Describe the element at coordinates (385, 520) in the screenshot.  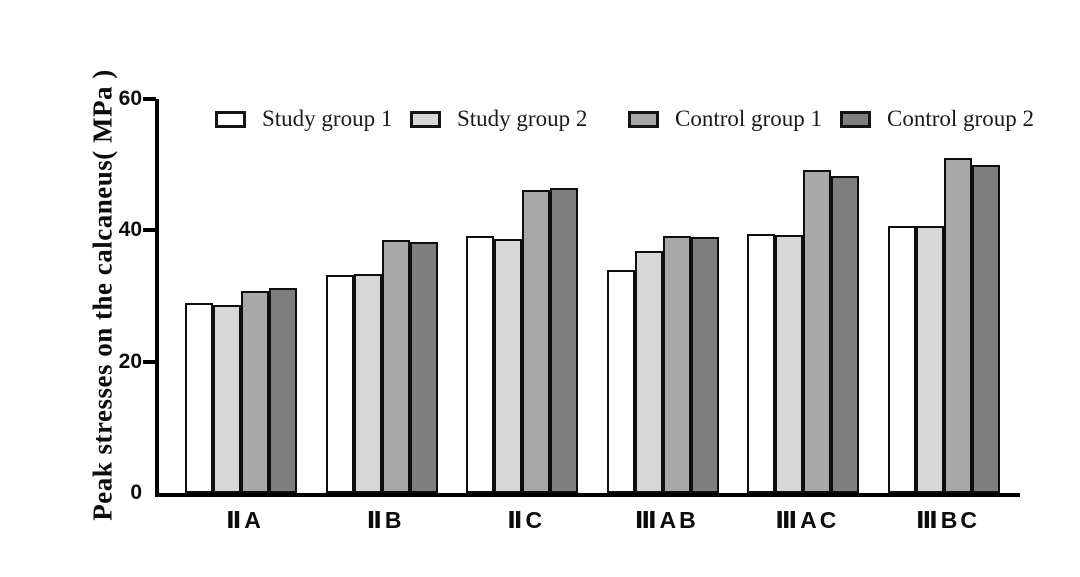
I see `x-category-label: ⅡB` at that location.